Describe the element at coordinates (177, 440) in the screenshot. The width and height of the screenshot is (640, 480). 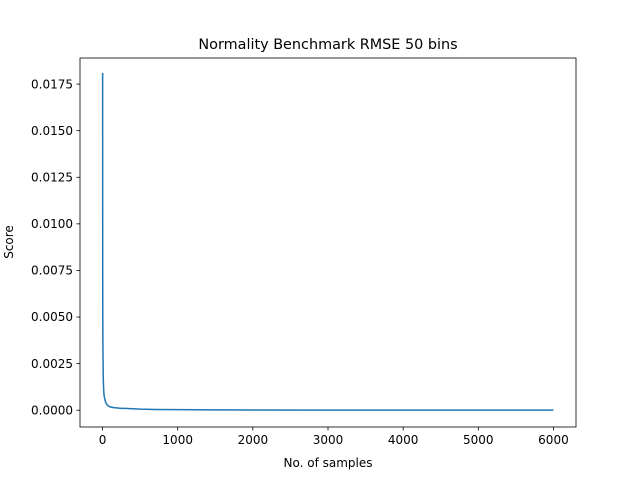
I see `x-tick-label: 1000` at that location.